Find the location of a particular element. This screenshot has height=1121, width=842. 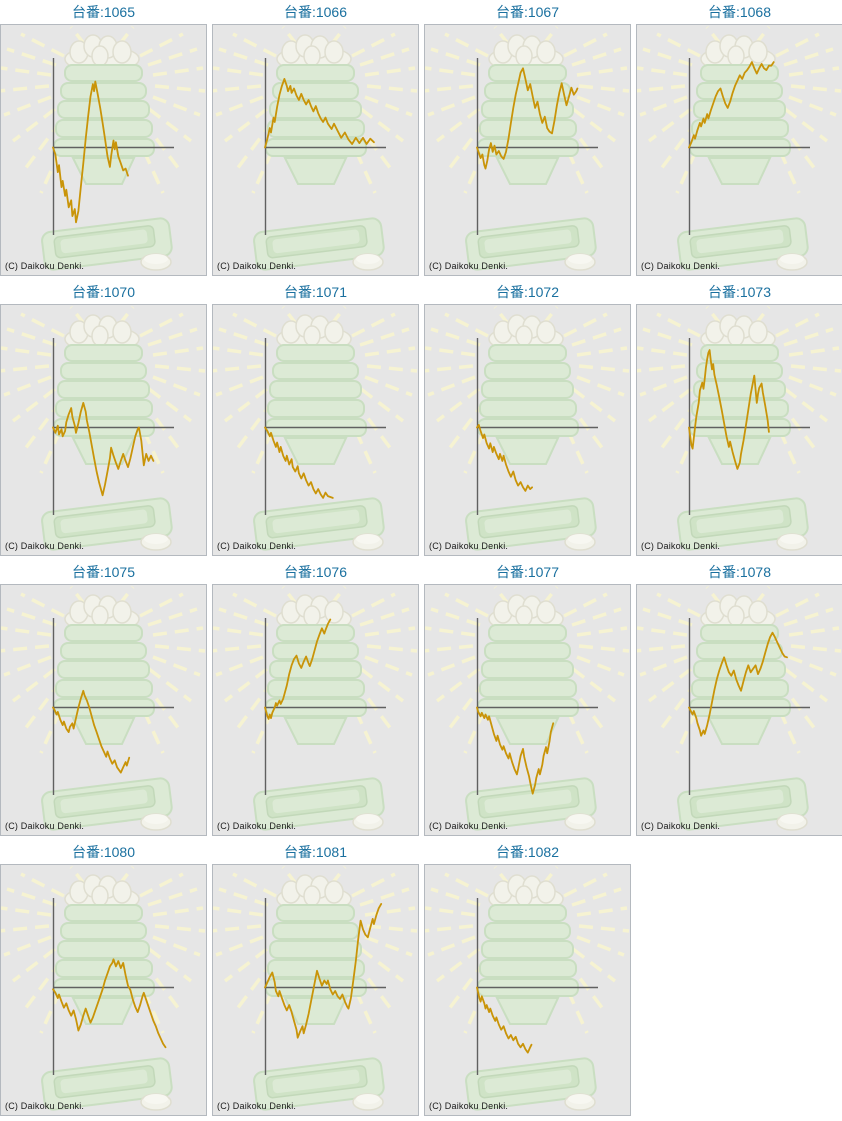

machine-cell: 台番:1082 (C) Daikoku Denki. is located at coordinates (527, 979).